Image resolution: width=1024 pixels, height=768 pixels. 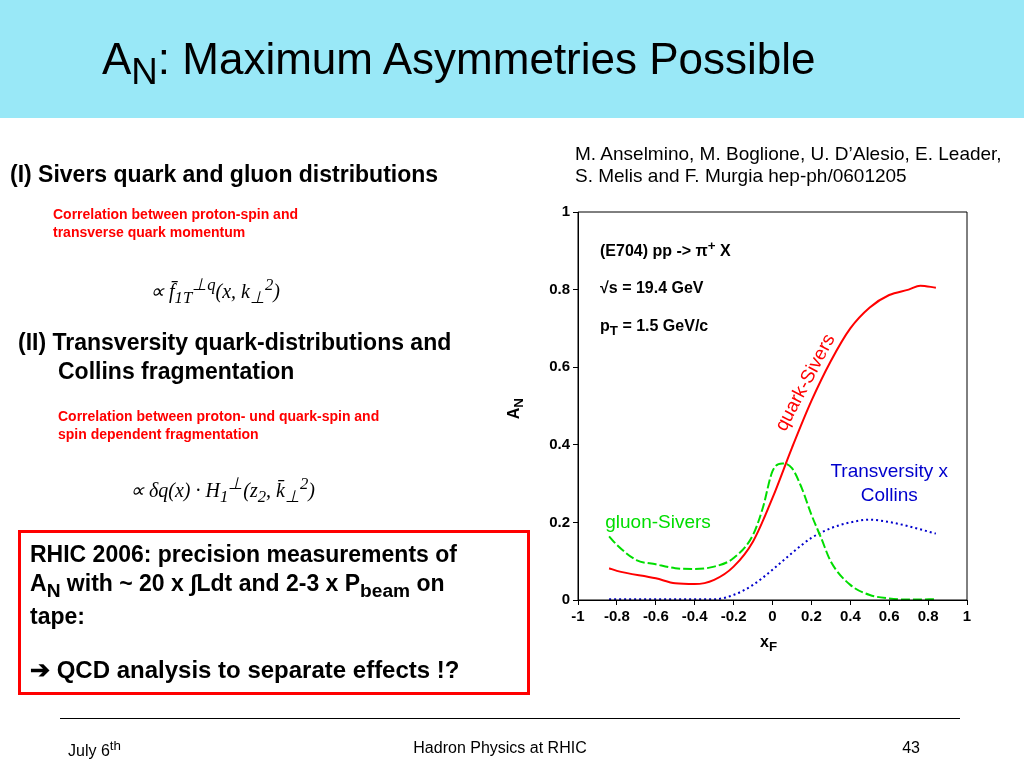 I want to click on x-tick-label: -0.4, so click(x=695, y=616).